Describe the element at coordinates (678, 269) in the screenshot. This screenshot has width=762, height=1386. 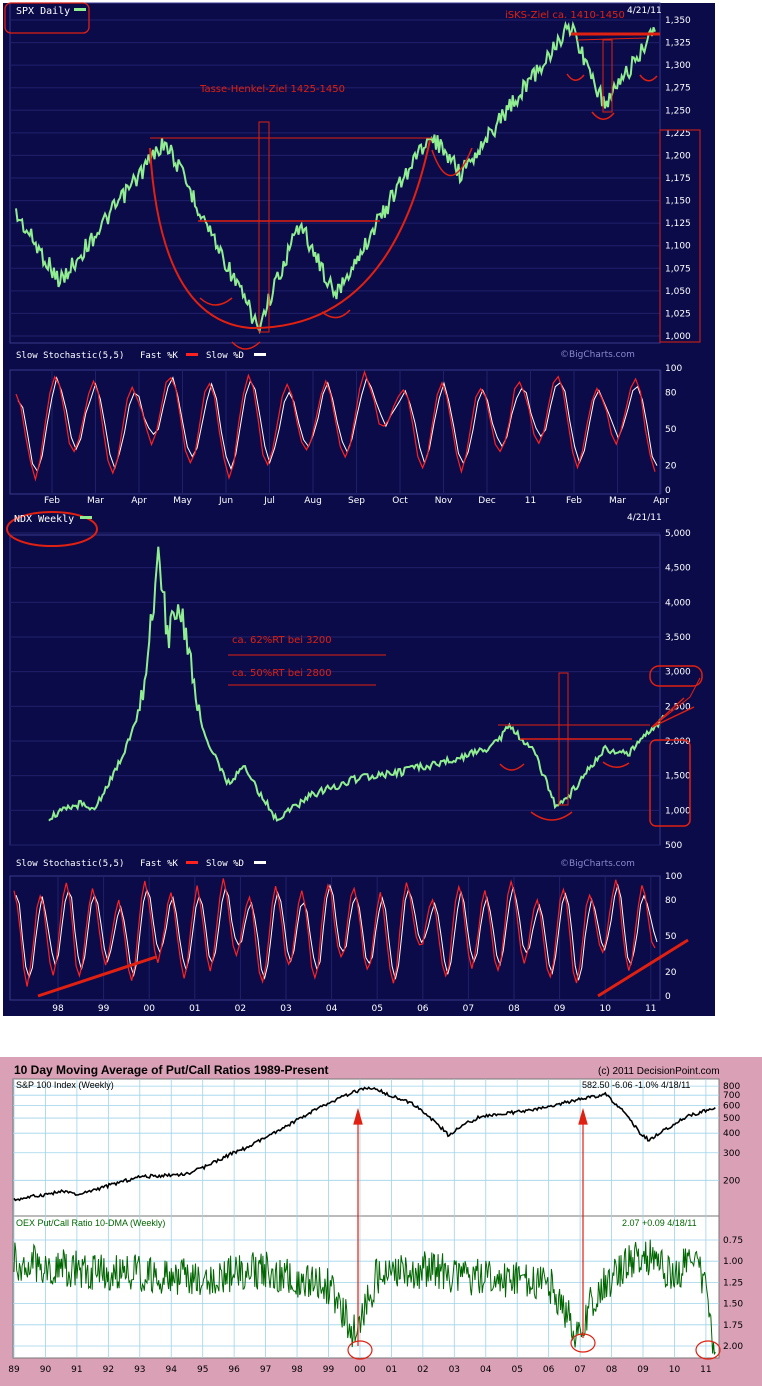
I see `spx-y-tick: 1,075` at that location.